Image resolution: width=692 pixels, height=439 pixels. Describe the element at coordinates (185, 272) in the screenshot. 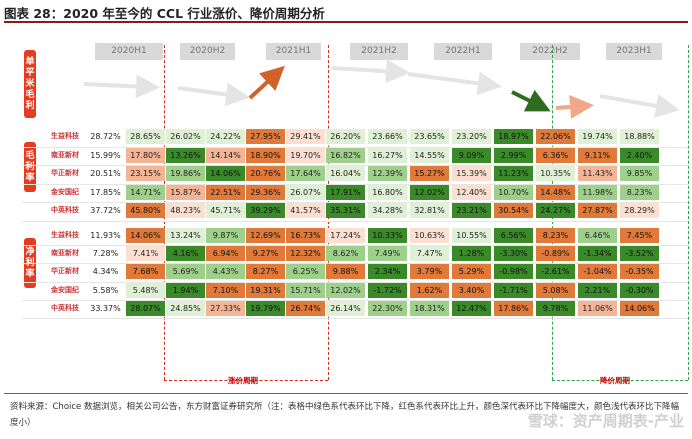

I see `net_margin-cell: 5.69%` at that location.